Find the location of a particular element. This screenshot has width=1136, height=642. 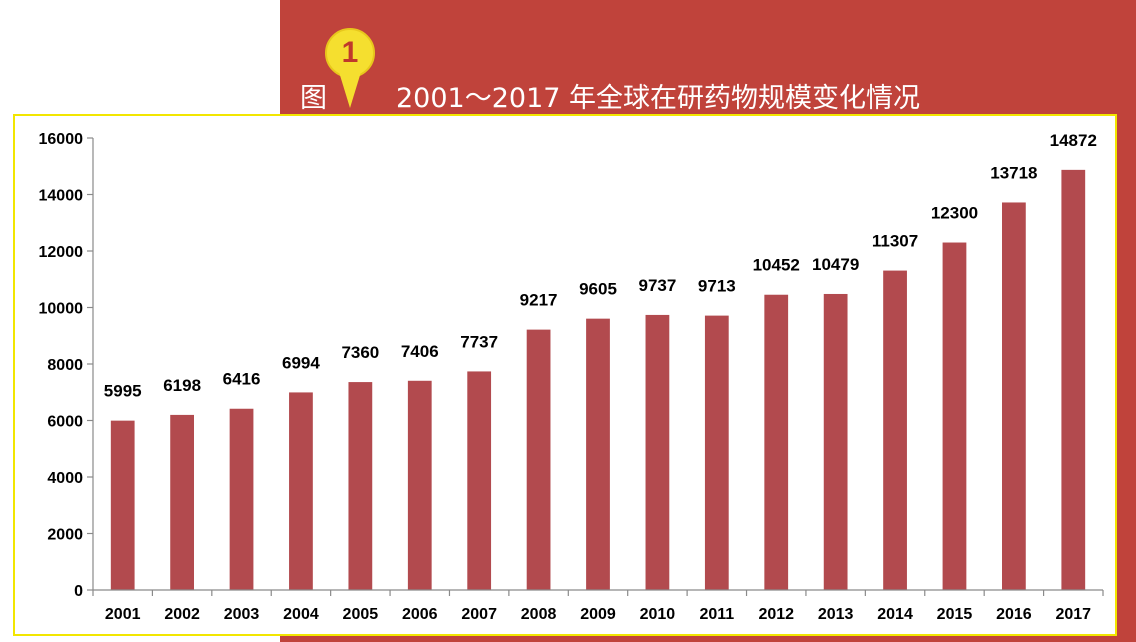

data-label: 7406 is located at coordinates (420, 351).